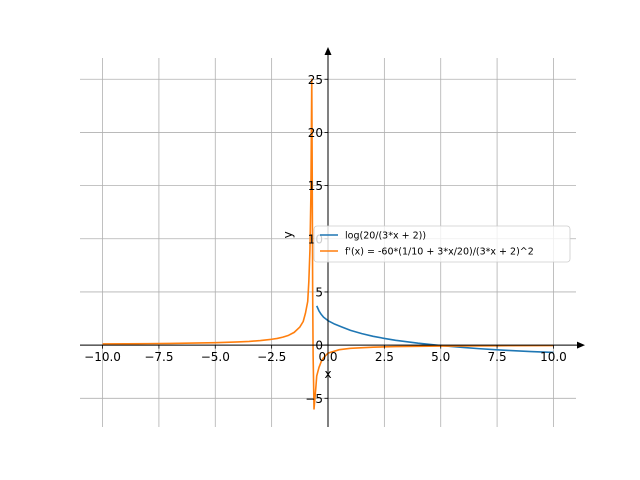 Image resolution: width=640 pixels, height=480 pixels. Describe the element at coordinates (319, 292) in the screenshot. I see `y-tick-label: 5` at that location.